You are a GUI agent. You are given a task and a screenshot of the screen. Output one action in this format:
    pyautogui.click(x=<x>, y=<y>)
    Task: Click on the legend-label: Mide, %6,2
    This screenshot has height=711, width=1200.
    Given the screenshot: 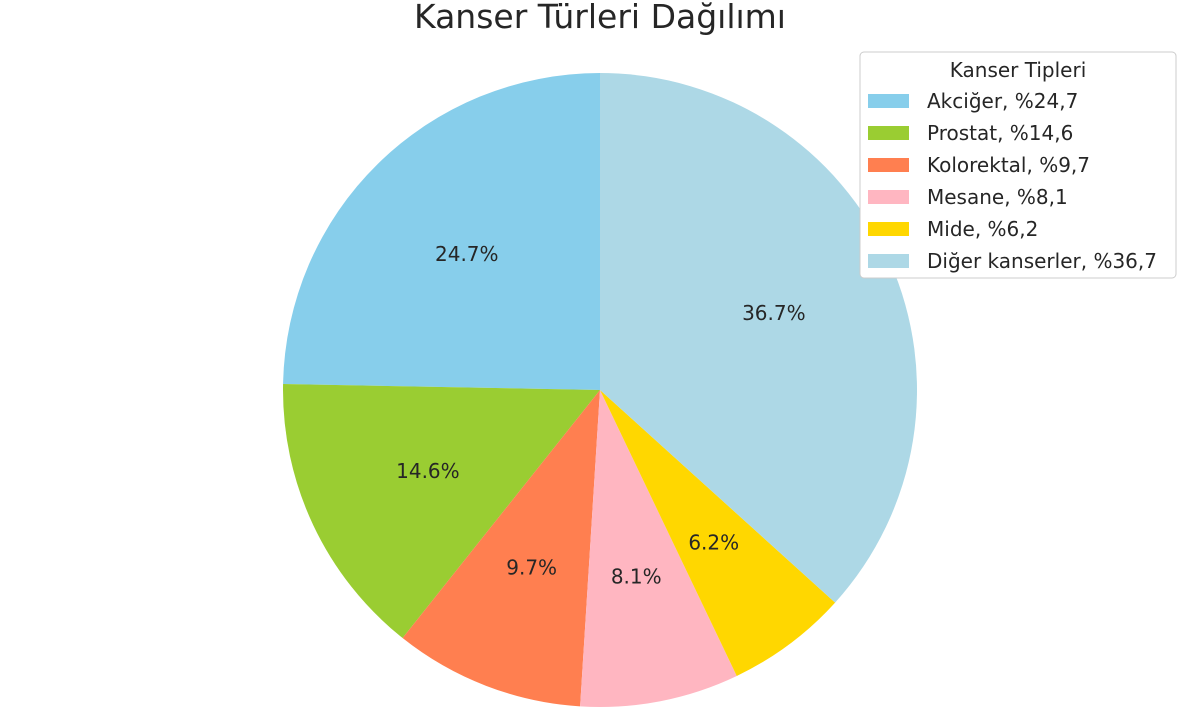 What is the action you would take?
    pyautogui.click(x=982, y=229)
    